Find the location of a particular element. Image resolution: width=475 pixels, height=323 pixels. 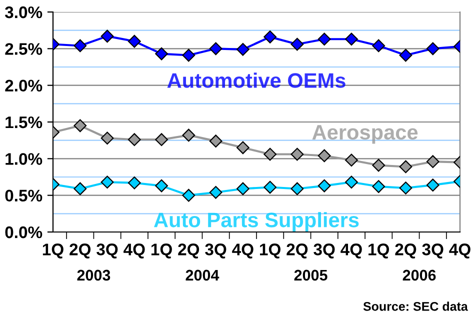

y-tick-label: 2.0% is located at coordinates (23, 86).